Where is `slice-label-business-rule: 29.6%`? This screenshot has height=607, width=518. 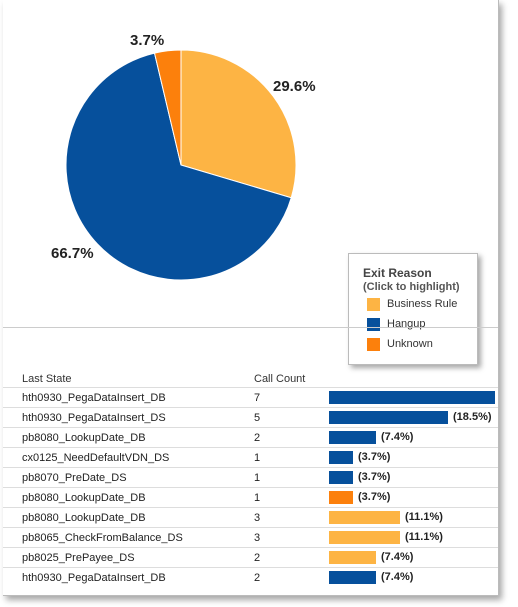
slice-label-business-rule: 29.6% is located at coordinates (294, 86).